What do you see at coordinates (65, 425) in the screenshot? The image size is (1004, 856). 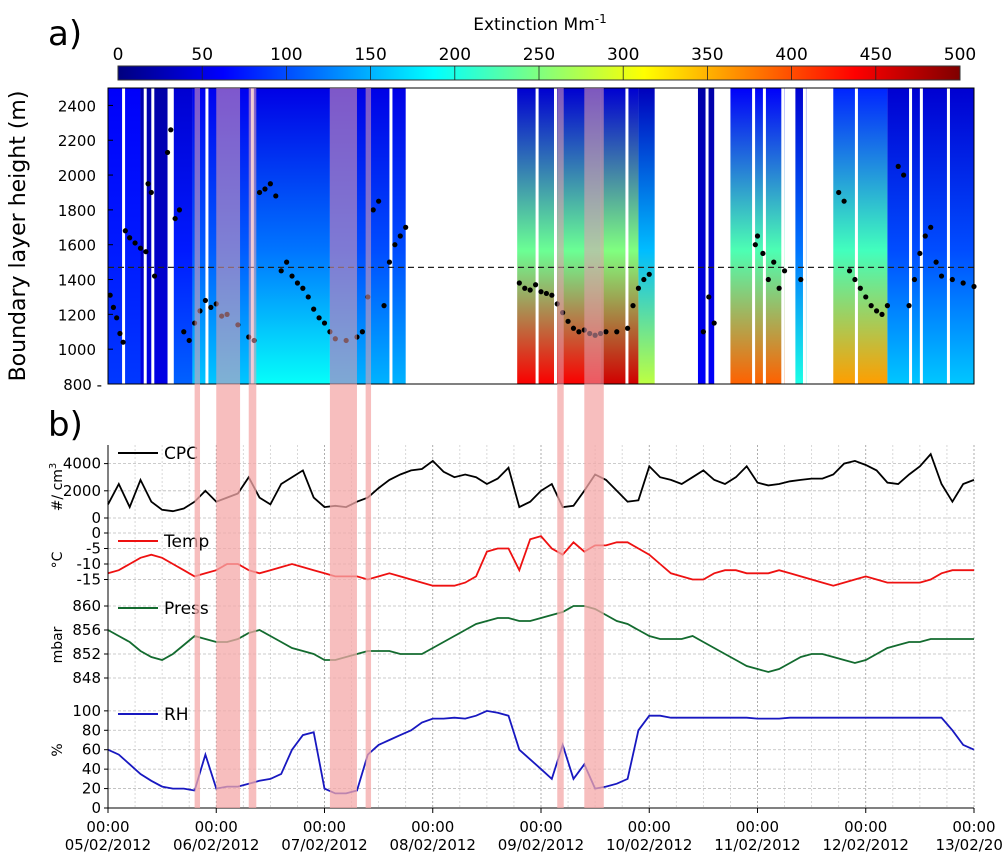 I see `panel-b-label: b)` at bounding box center [65, 425].